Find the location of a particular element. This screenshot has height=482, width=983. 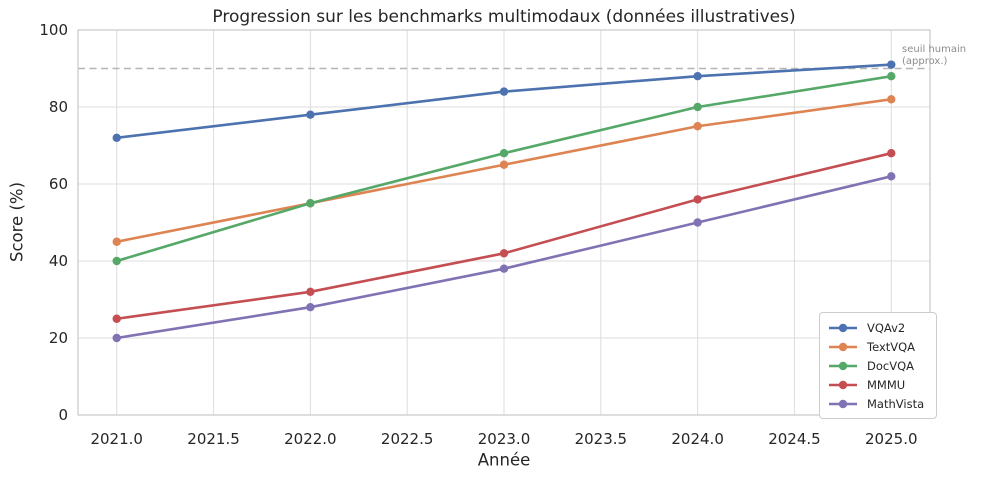

x-tick-label: 2022.0 is located at coordinates (310, 439).